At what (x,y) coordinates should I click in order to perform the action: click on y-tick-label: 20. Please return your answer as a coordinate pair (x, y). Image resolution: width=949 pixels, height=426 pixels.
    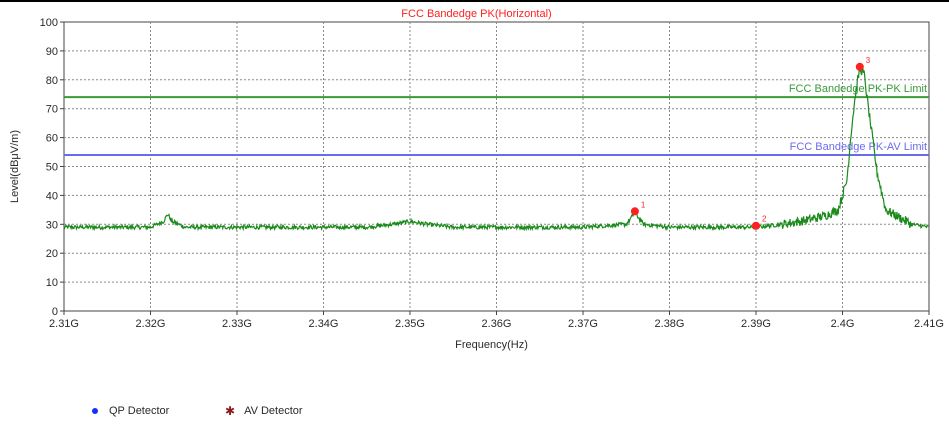
    Looking at the image, I should click on (52, 254).